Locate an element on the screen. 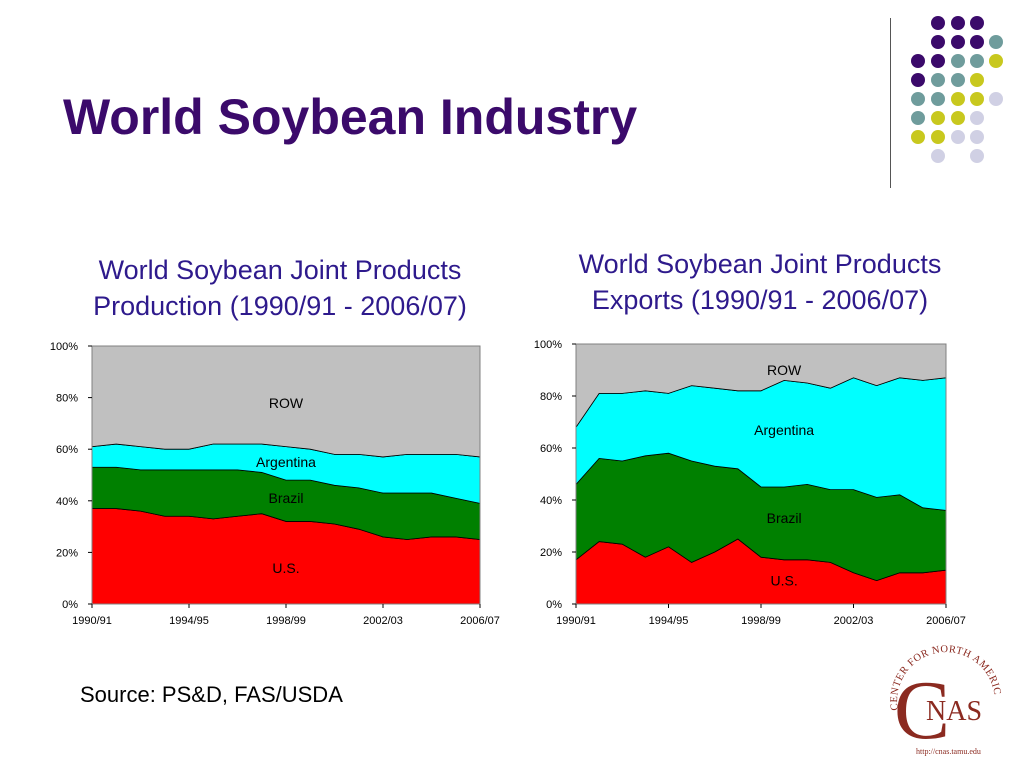 The image size is (1024, 768). exports-x-tick-label: 1990/91 is located at coordinates (576, 621).